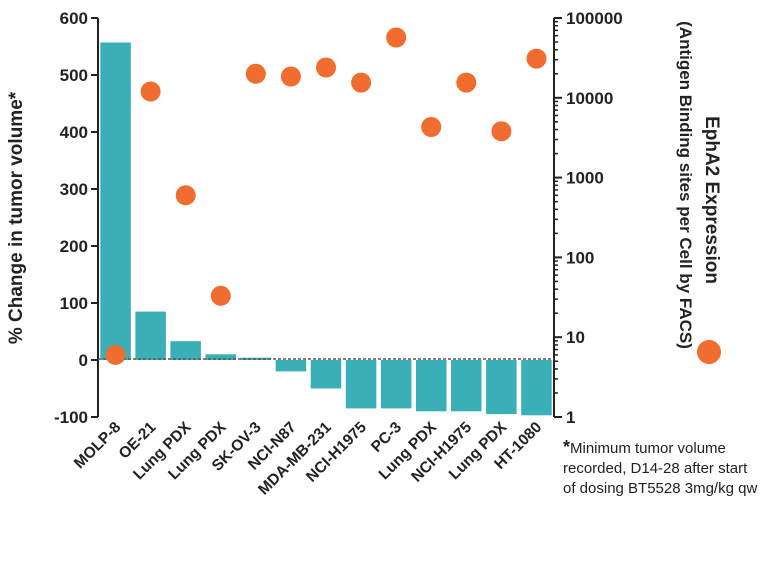  I want to click on right-tick-label: 1000, so click(585, 178).